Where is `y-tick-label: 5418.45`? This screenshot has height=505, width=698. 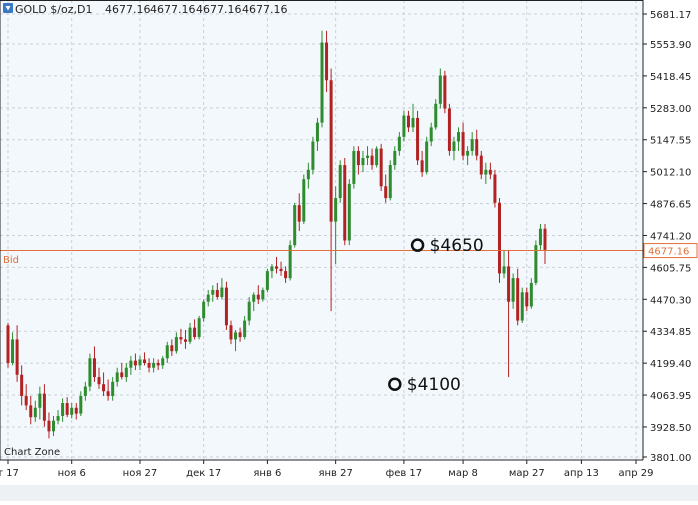 y-tick-label: 5418.45 is located at coordinates (670, 77).